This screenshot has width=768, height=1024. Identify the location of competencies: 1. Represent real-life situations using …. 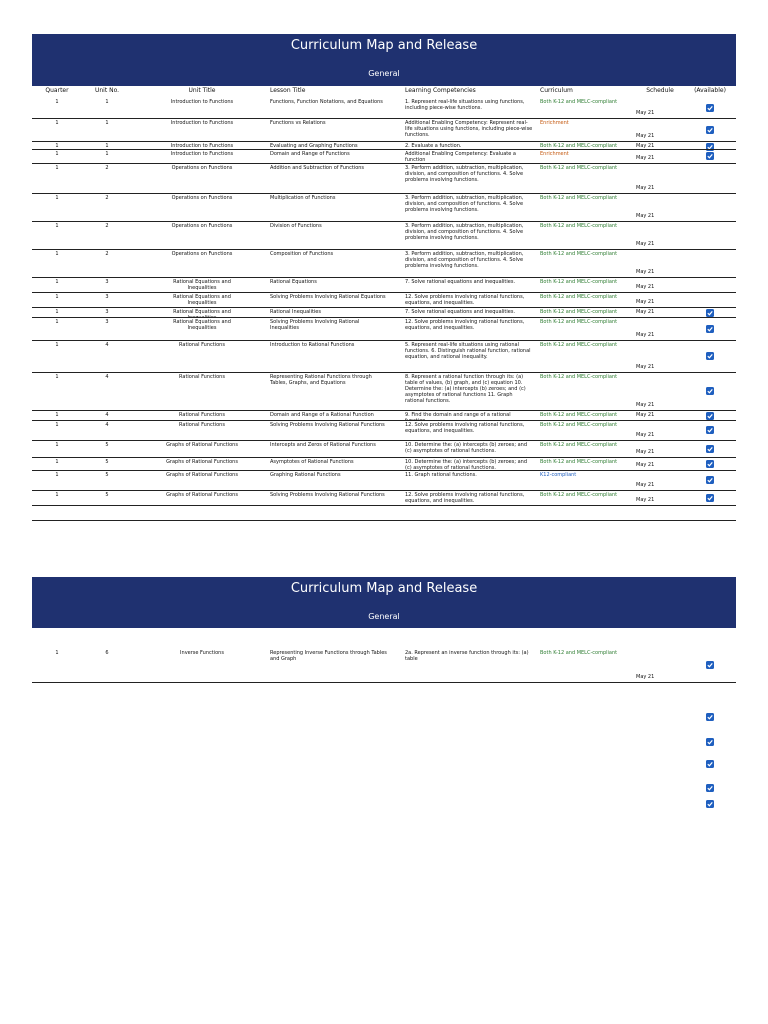
(465, 105).